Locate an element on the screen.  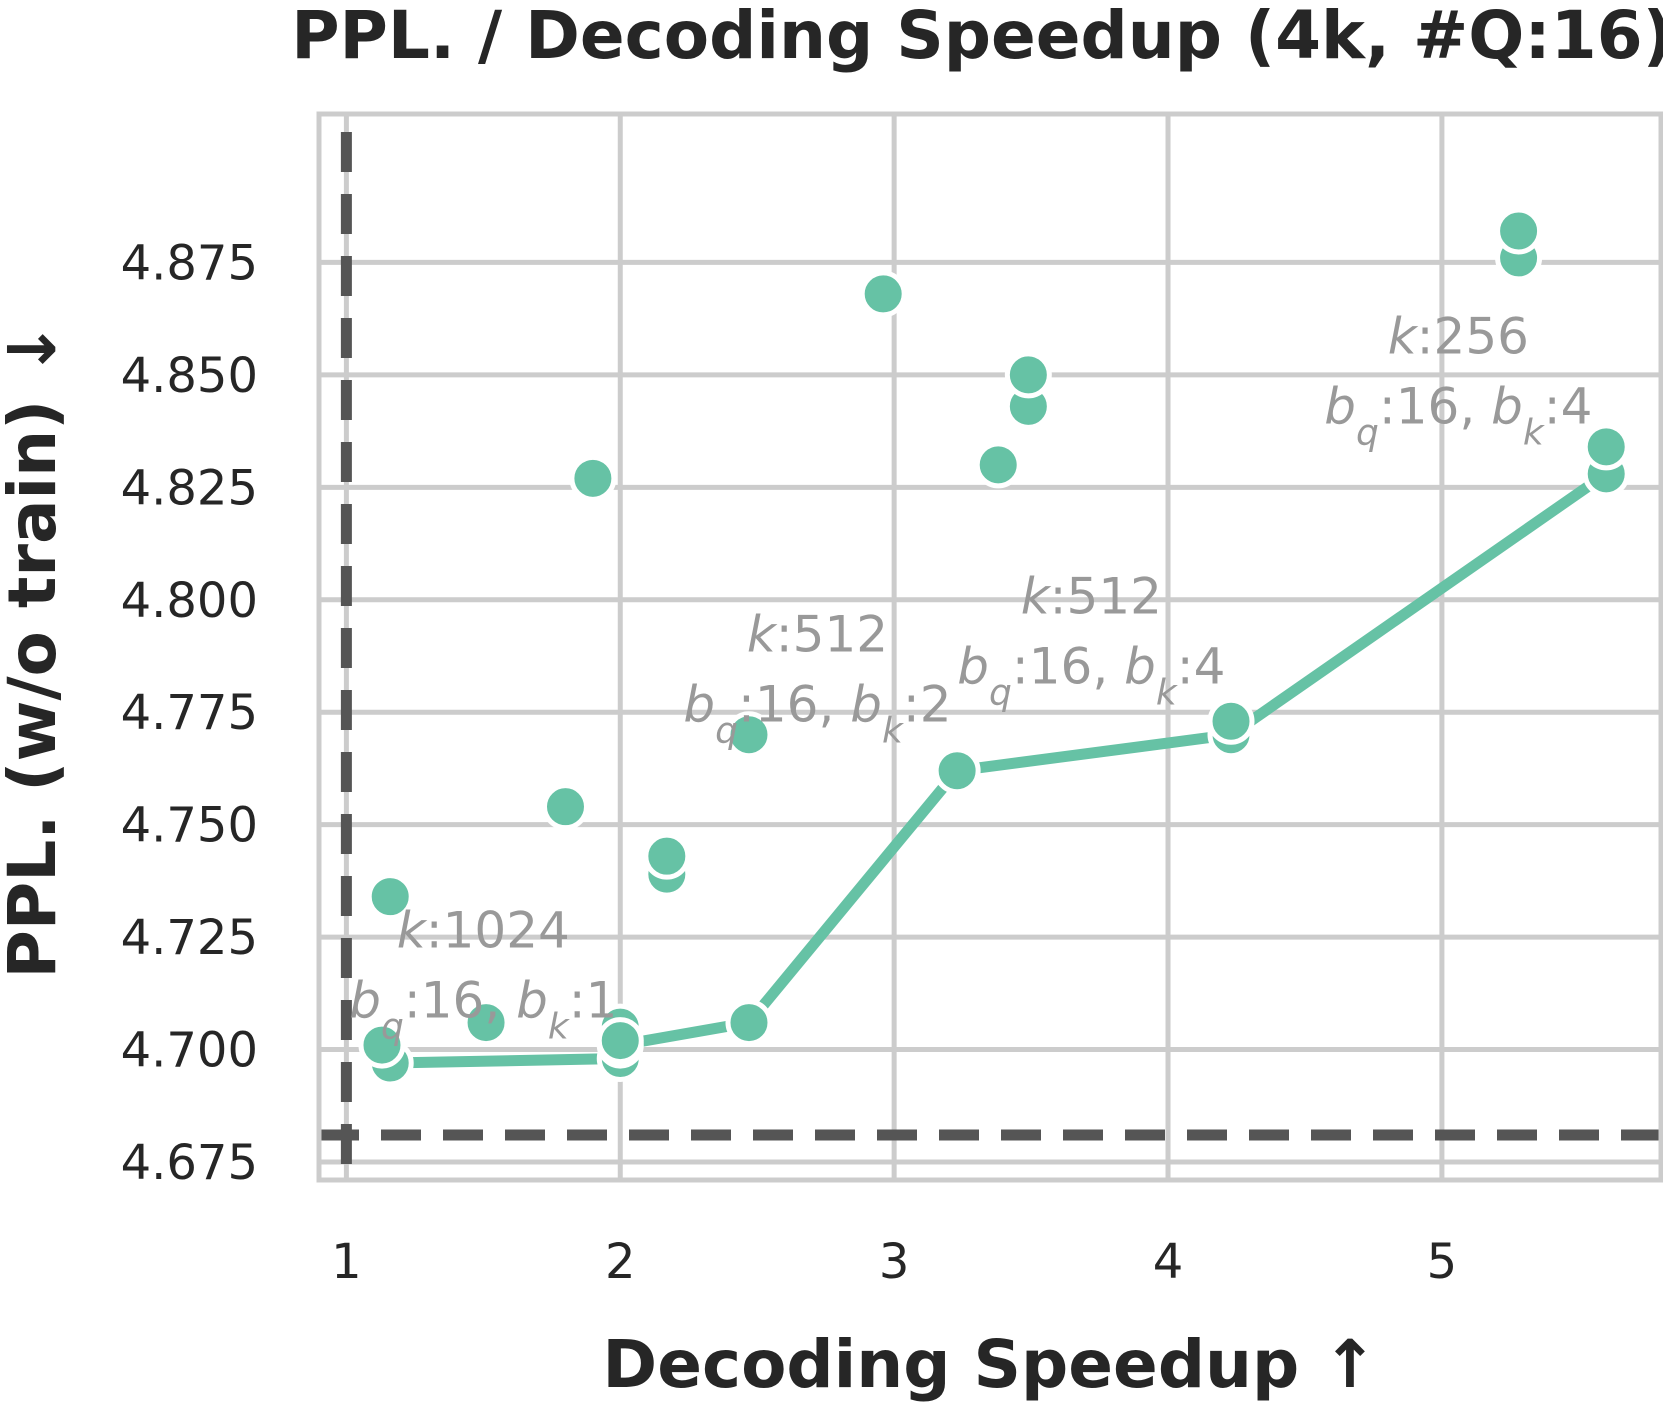
x-tick-label: 1 is located at coordinates (346, 1262).